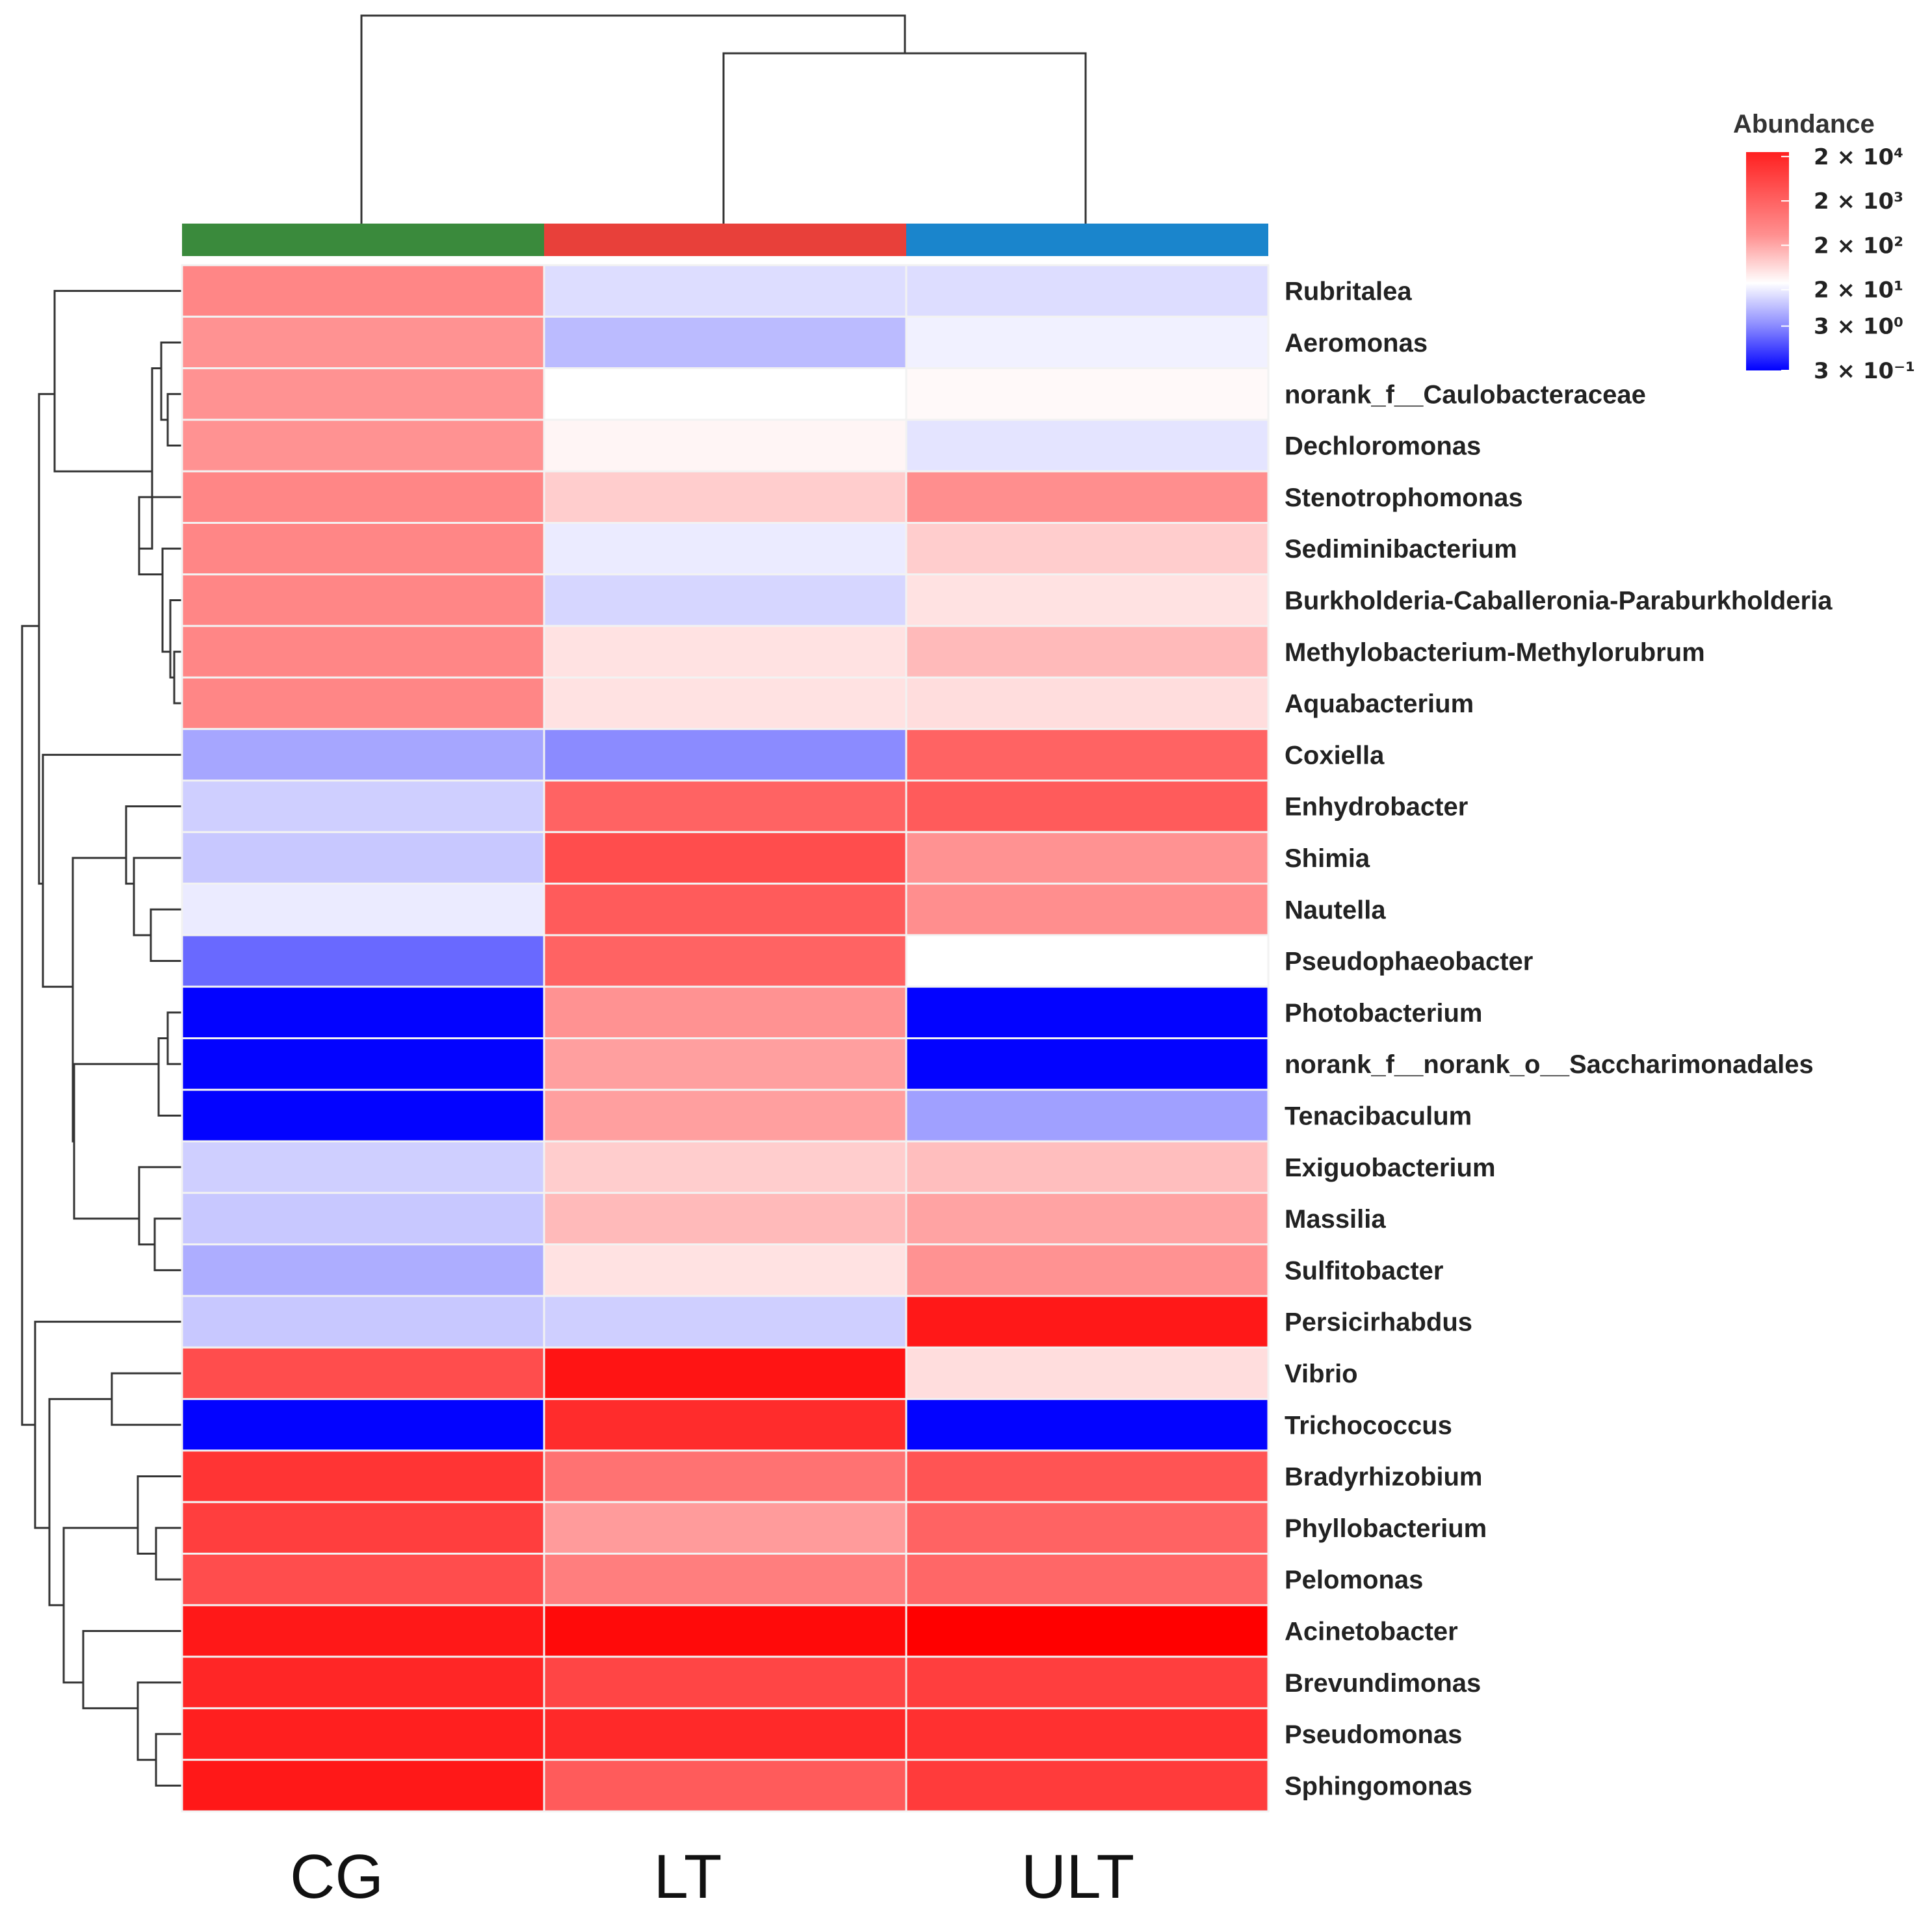 The width and height of the screenshot is (1932, 1916). Describe the element at coordinates (1383, 1013) in the screenshot. I see `row-label-photobacterium: Photobacterium` at that location.